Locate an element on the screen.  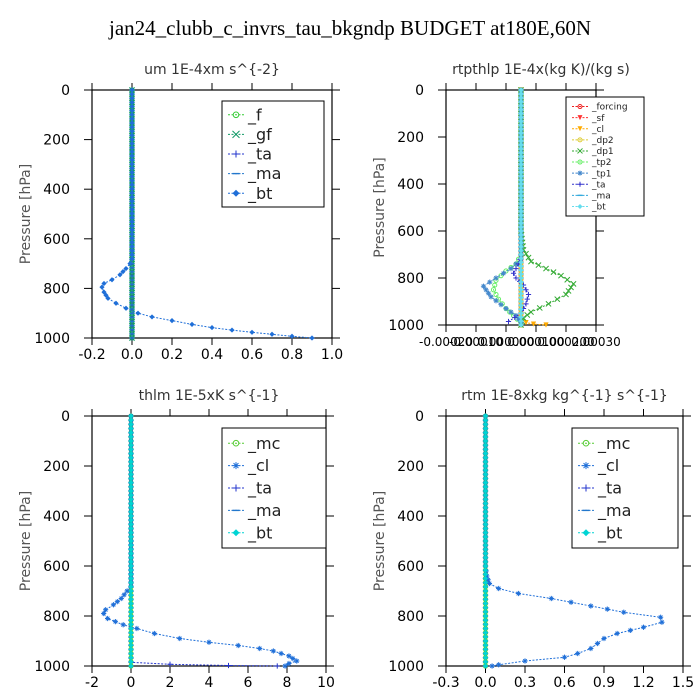
x-tick-label: 8 is located at coordinates (287, 683).